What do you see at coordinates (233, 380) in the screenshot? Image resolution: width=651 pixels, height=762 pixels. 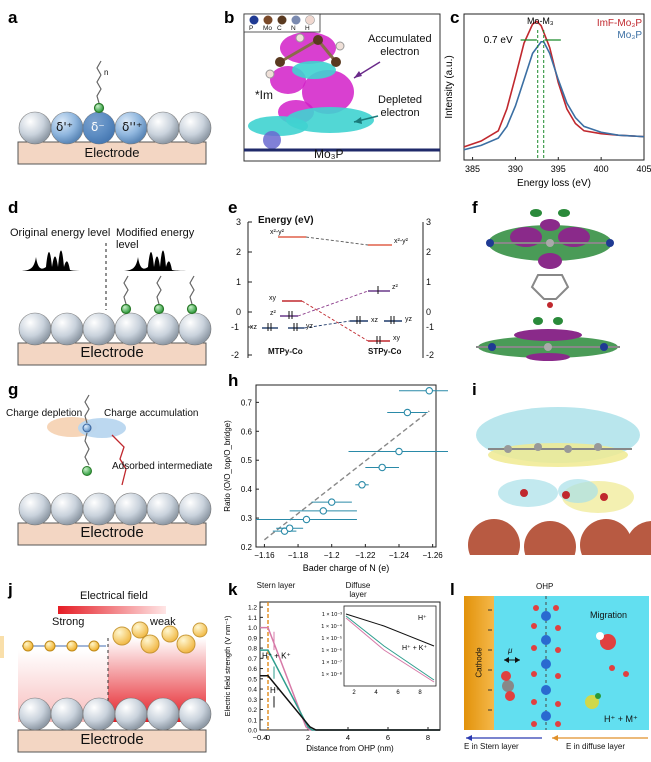 I see `panel-label: h` at bounding box center [233, 380].